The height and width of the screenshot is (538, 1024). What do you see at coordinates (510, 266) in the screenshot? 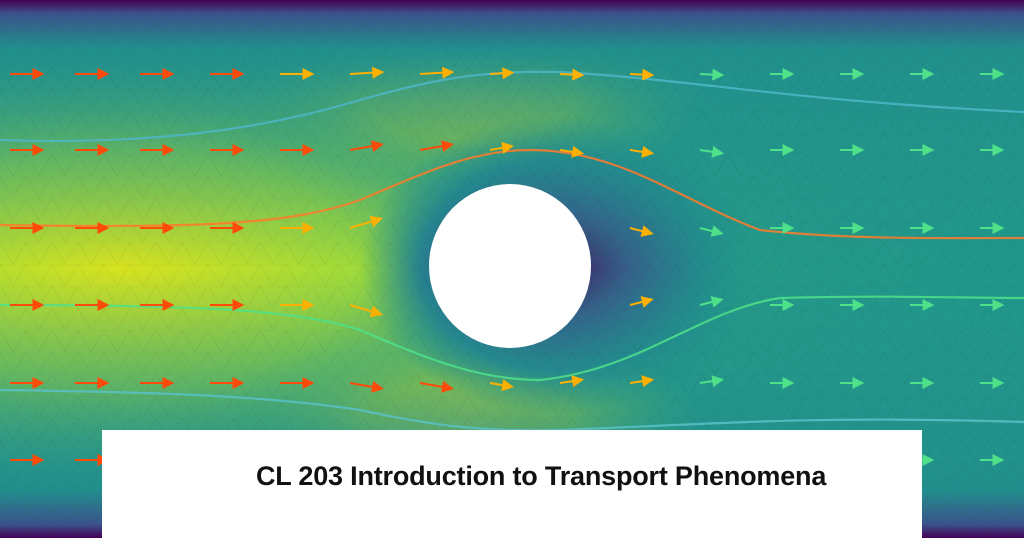
I see `cylinder-obstacle` at bounding box center [510, 266].